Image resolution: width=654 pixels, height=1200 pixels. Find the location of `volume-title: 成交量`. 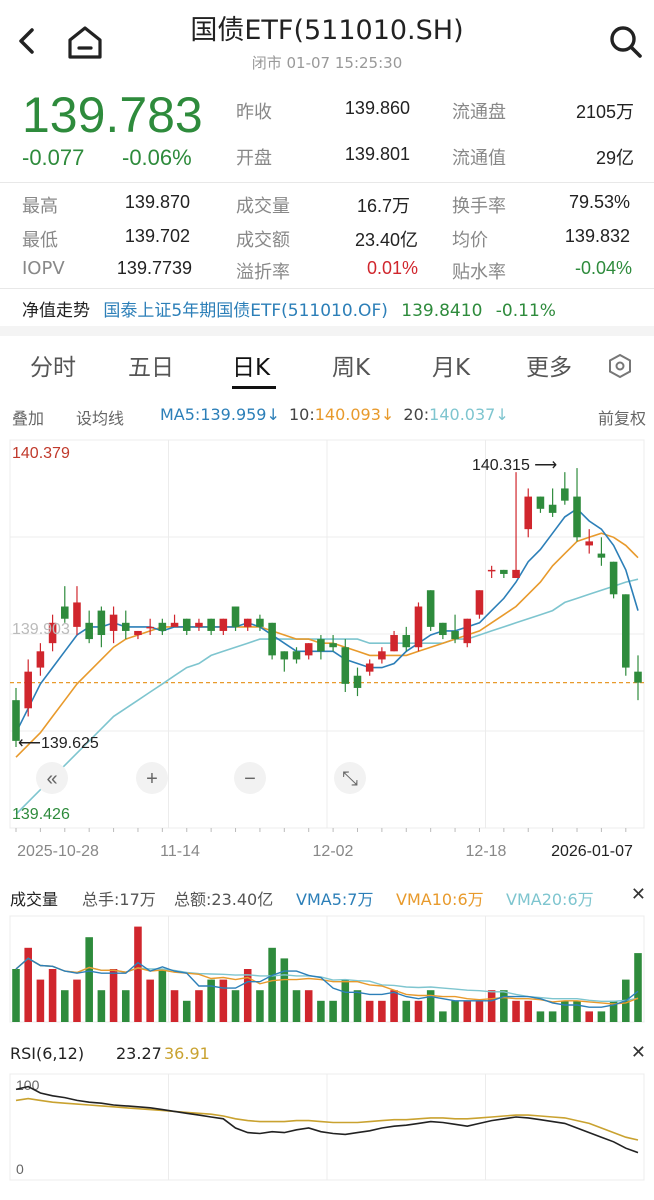

volume-title: 成交量 is located at coordinates (34, 899).